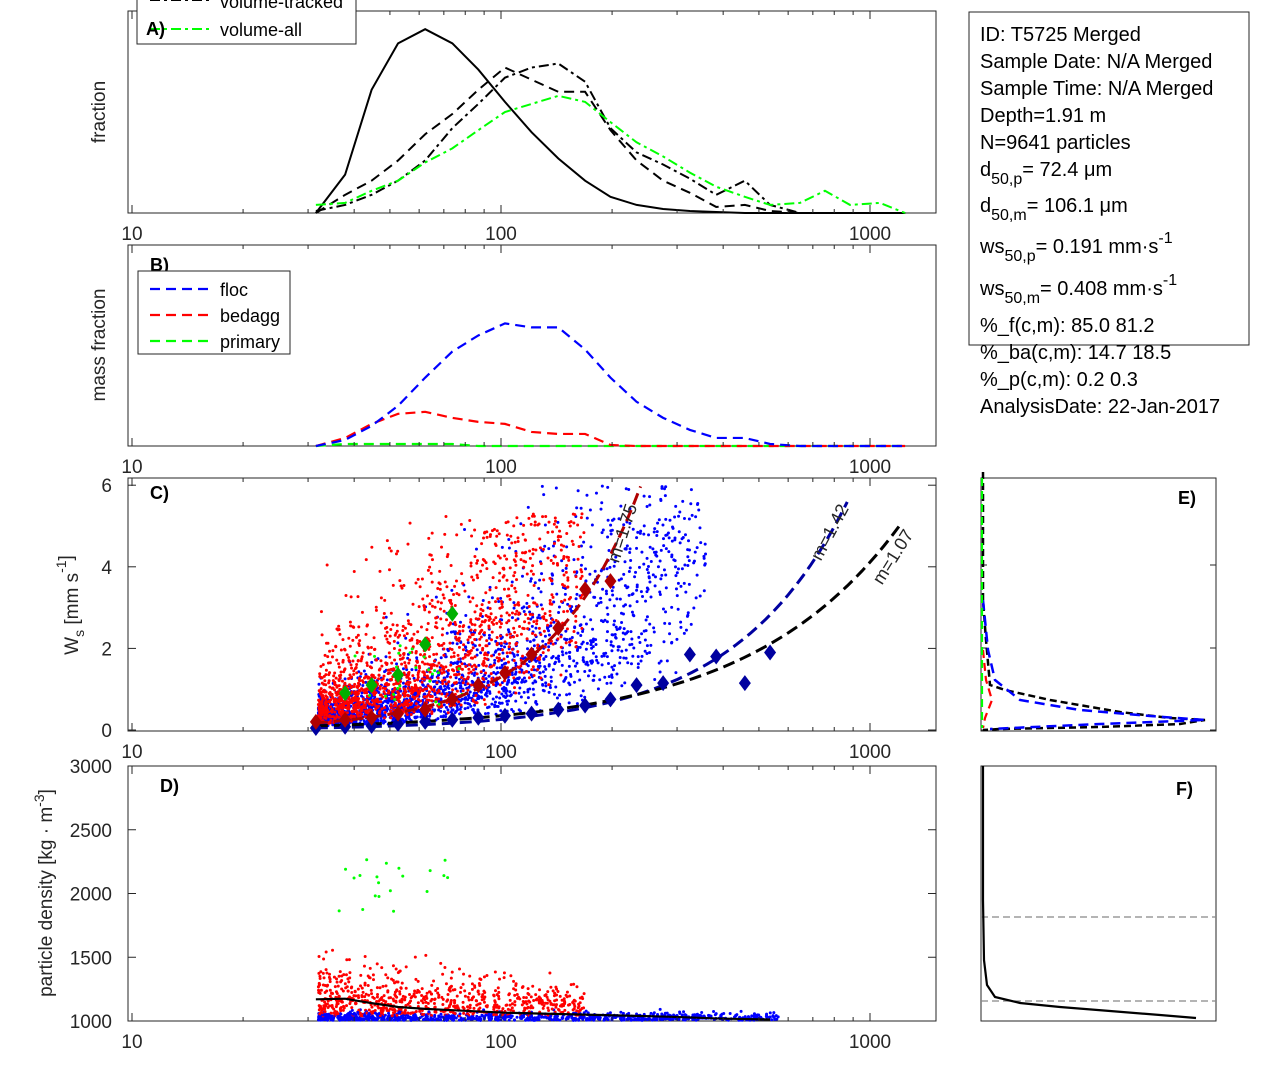 The width and height of the screenshot is (1270, 1080). What do you see at coordinates (458, 668) in the screenshot?
I see `primary-point` at bounding box center [458, 668].